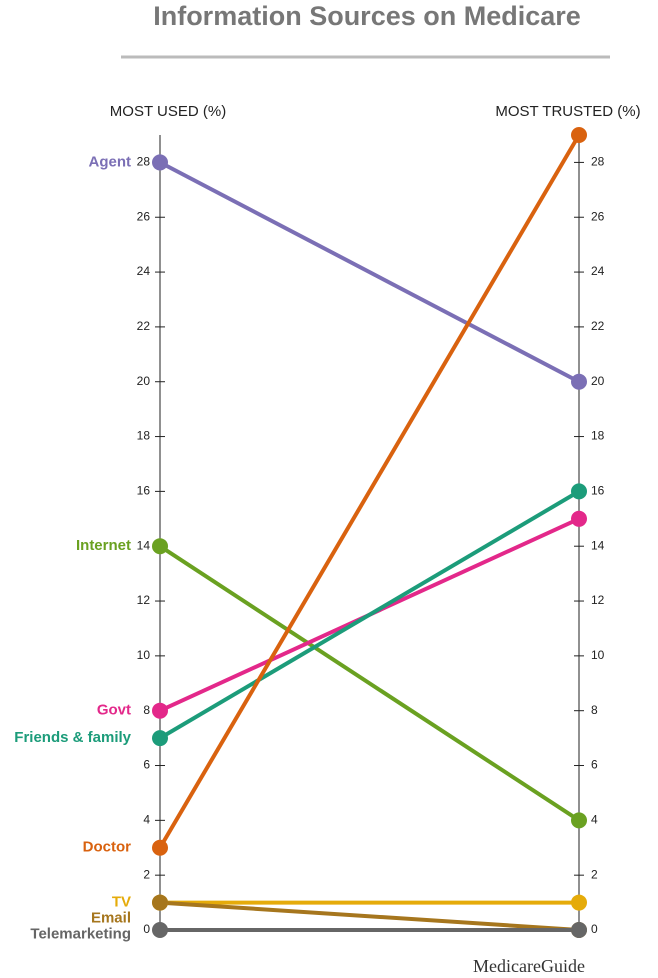  Describe the element at coordinates (598, 216) in the screenshot. I see `y2-tick-label: 26` at that location.